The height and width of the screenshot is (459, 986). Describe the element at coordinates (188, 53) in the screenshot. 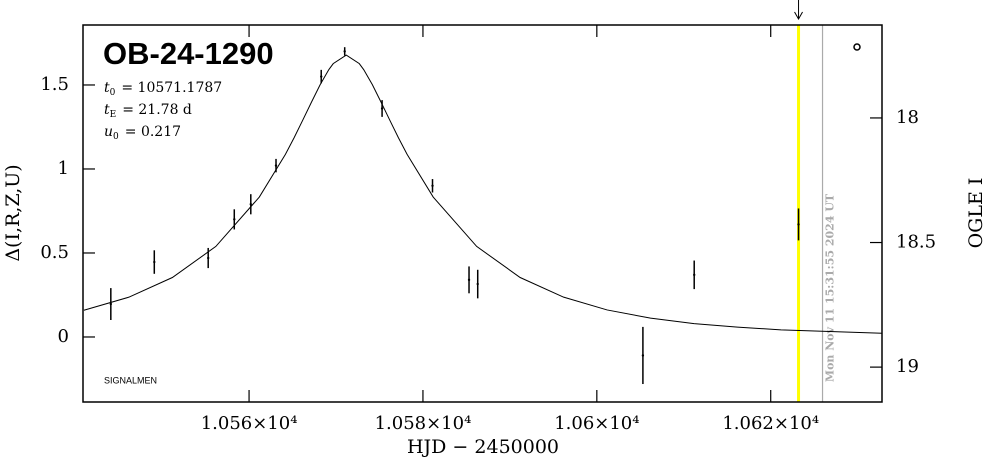

I see `chart-title: OB-24-1290` at that location.